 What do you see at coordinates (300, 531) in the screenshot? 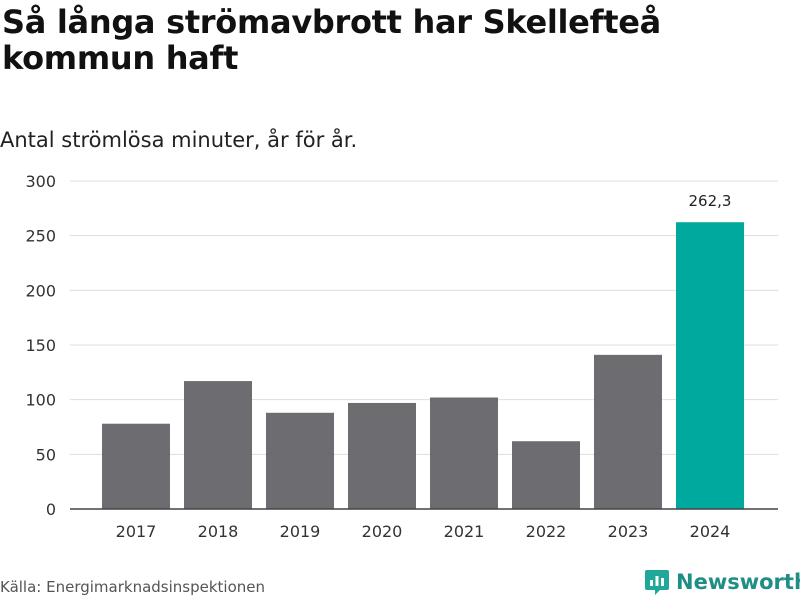
I see `x-tick-label: 2019` at bounding box center [300, 531].